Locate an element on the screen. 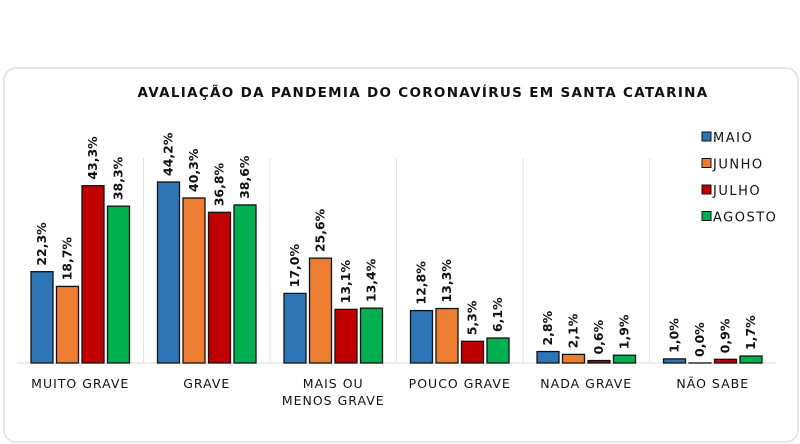 The width and height of the screenshot is (800, 444). data-label: 13,4% is located at coordinates (371, 280).